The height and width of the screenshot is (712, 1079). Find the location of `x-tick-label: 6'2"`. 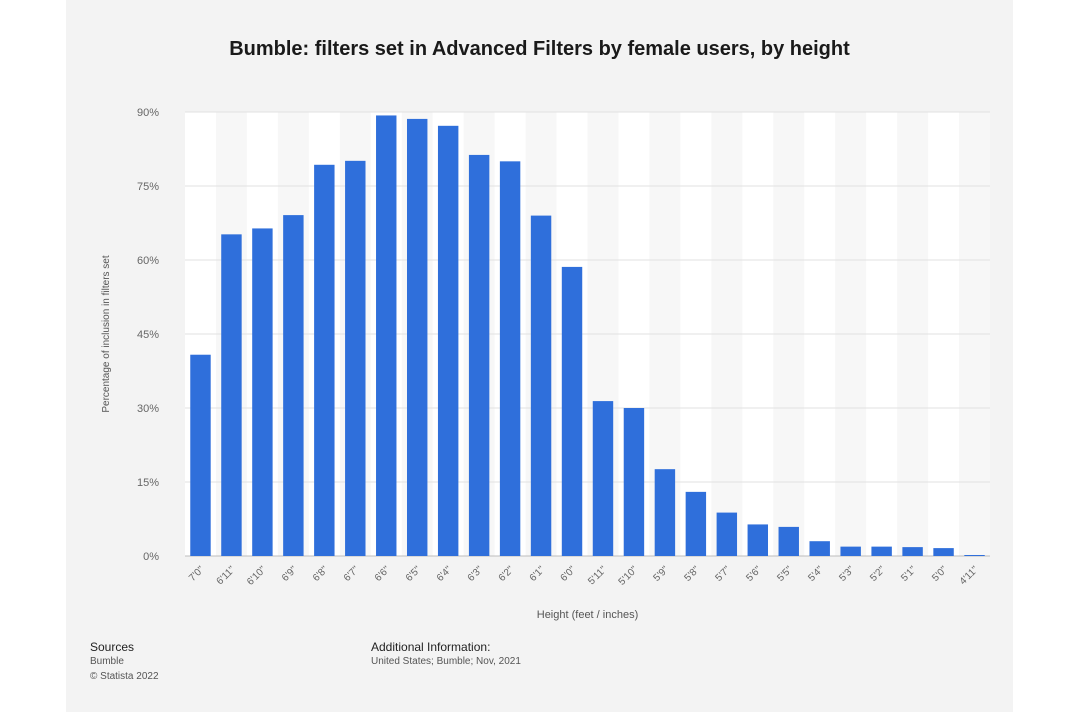

x-tick-label: 6'2" is located at coordinates (507, 574).